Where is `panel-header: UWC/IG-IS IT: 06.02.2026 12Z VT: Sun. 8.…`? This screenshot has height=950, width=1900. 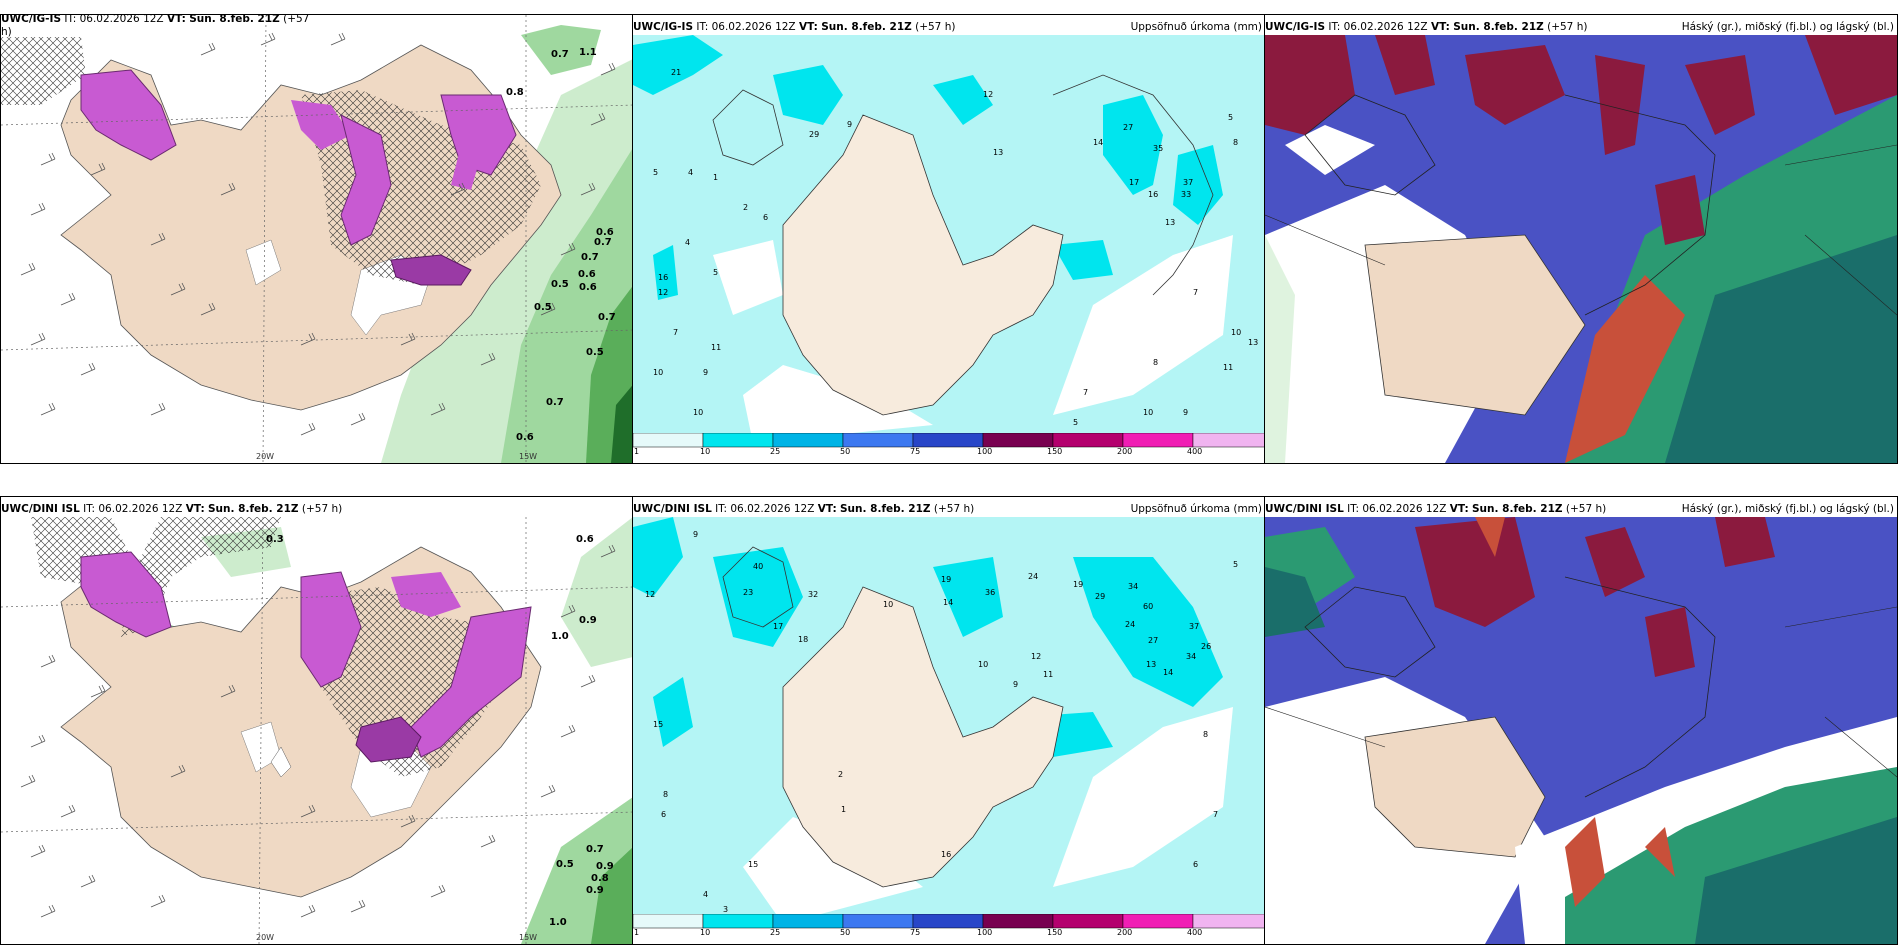 panel-header: UWC/IG-IS IT: 06.02.2026 12Z VT: Sun. 8.… is located at coordinates (794, 27).